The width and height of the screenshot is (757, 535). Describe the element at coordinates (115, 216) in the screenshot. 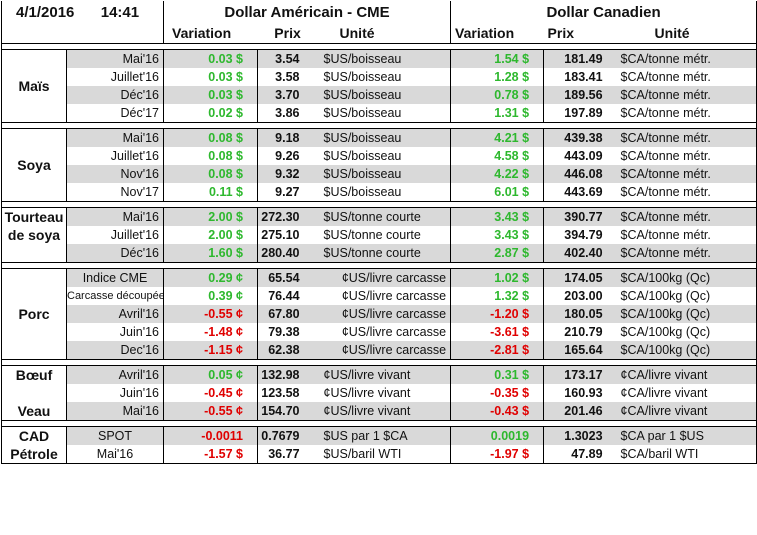

I see `contract-cell: Mai'16` at that location.